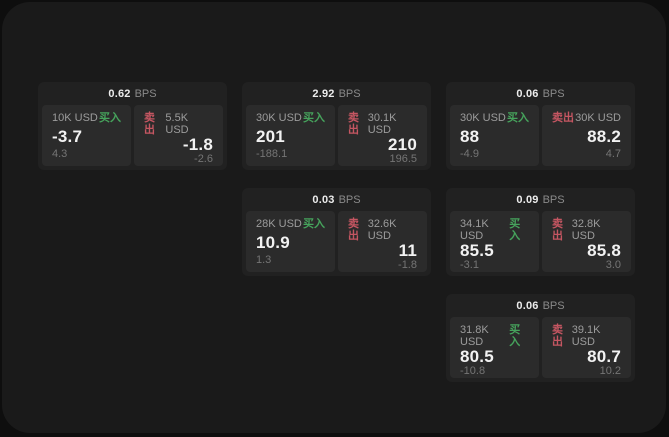  What do you see at coordinates (407, 265) in the screenshot?
I see `sell-delta: -1.8` at bounding box center [407, 265].